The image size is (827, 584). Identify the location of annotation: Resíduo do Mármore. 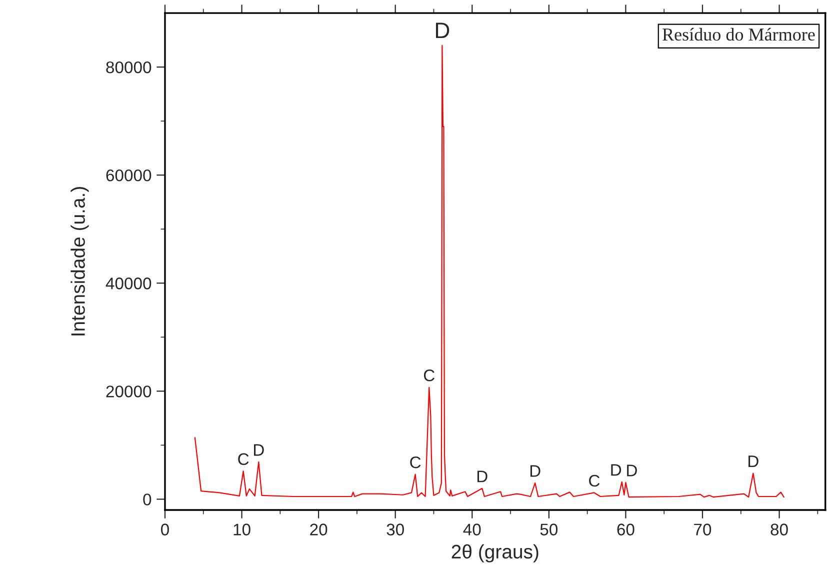
(738, 34).